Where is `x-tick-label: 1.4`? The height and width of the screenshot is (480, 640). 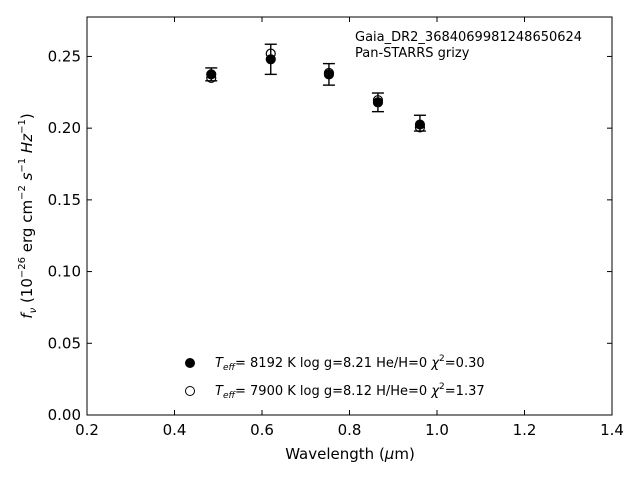
x-tick-label: 1.4 is located at coordinates (612, 430).